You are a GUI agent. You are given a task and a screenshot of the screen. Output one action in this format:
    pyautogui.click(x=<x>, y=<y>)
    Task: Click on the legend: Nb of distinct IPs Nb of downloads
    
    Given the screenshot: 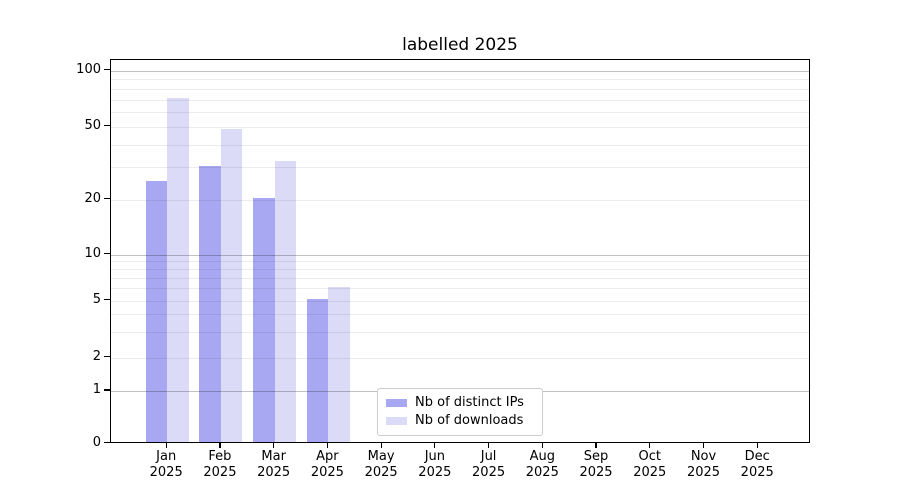 What is the action you would take?
    pyautogui.click(x=460, y=412)
    